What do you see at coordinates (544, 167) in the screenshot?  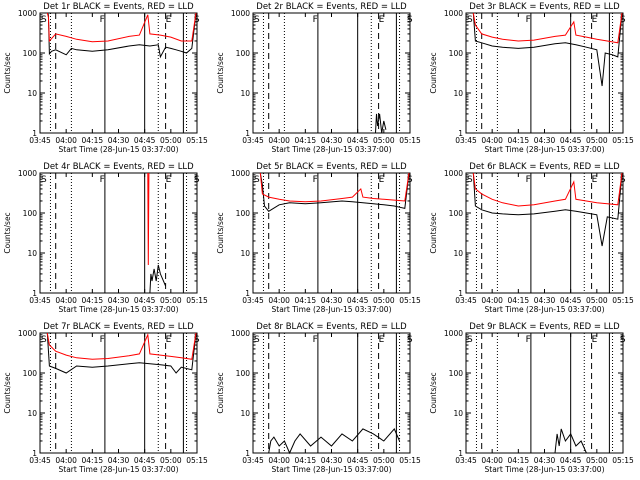 I see `panel-title: Det 6r BLACK = Events, RED = LLD` at bounding box center [544, 167].